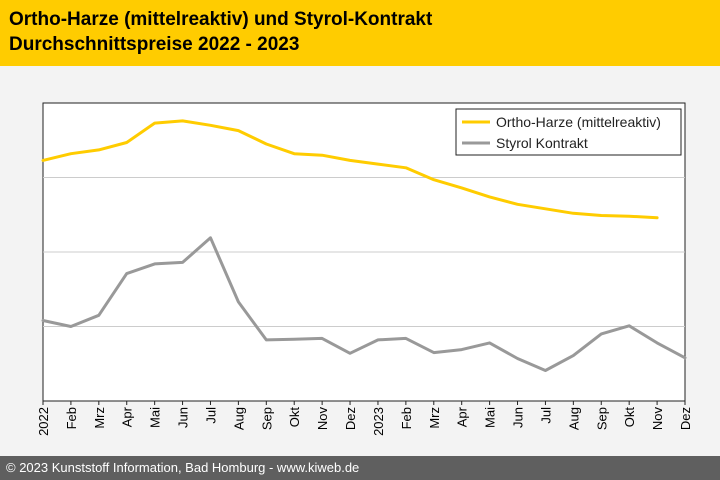 The image size is (720, 480). Describe the element at coordinates (378, 421) in the screenshot. I see `x-tick-label: 2023` at that location.